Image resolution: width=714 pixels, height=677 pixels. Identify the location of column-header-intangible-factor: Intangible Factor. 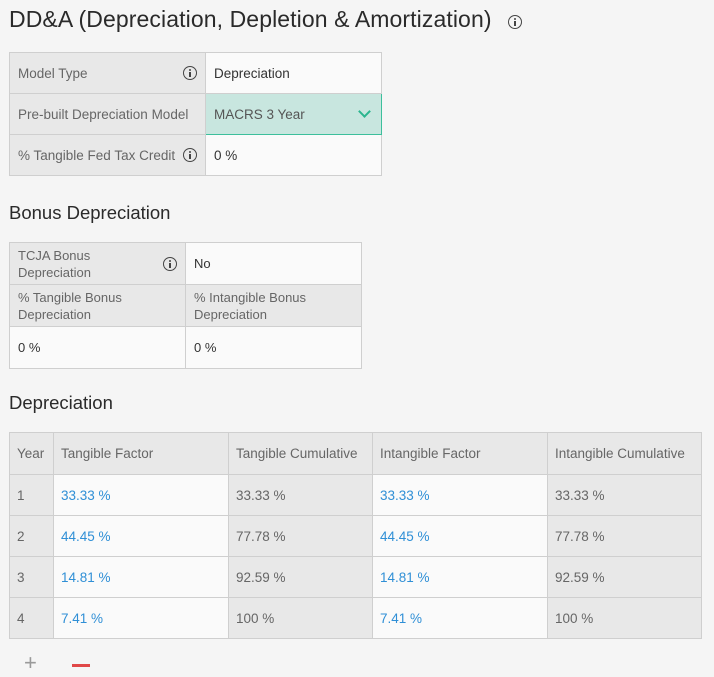
(460, 453).